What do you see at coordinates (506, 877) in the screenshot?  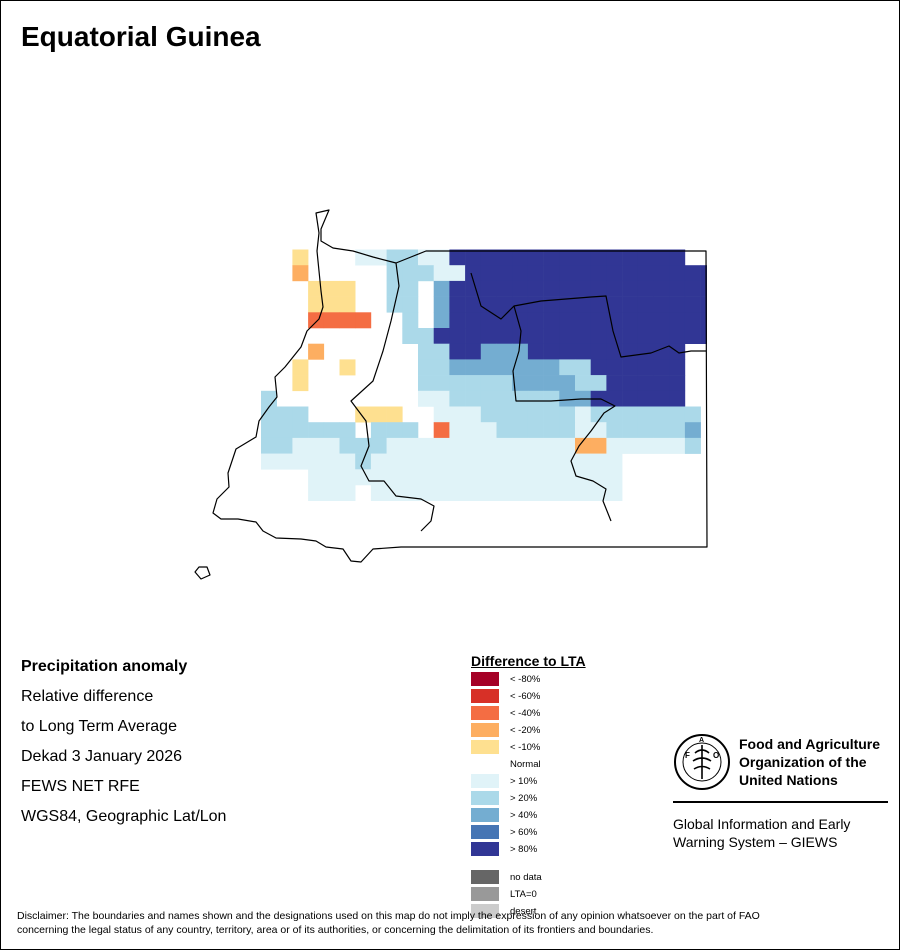 I see `legend-row: no data` at bounding box center [506, 877].